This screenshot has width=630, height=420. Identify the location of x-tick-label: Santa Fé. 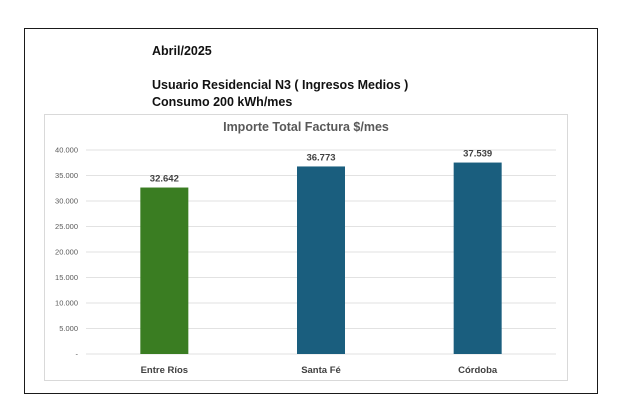
(321, 370).